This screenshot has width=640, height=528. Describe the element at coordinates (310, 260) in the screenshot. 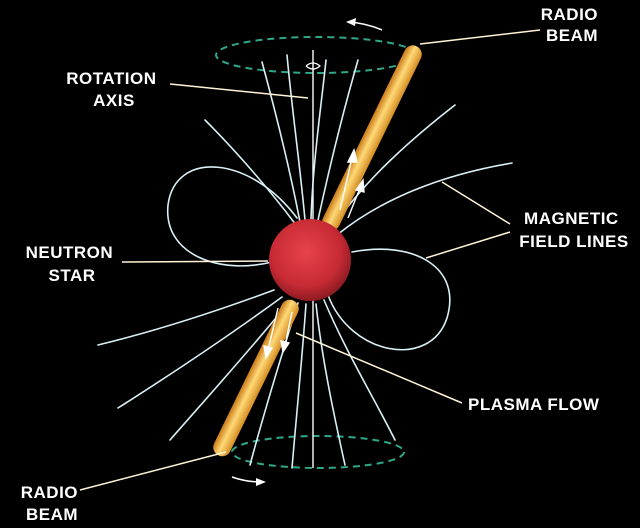

I see `neutron-star` at that location.